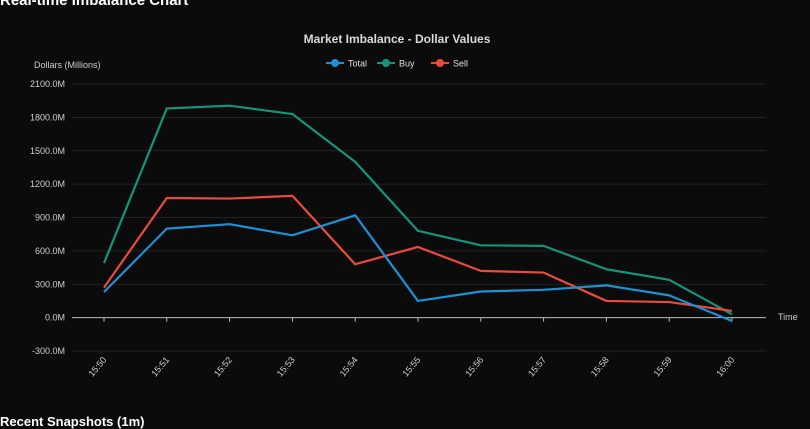  I want to click on y-tick-label: 900.0M, so click(50, 218).